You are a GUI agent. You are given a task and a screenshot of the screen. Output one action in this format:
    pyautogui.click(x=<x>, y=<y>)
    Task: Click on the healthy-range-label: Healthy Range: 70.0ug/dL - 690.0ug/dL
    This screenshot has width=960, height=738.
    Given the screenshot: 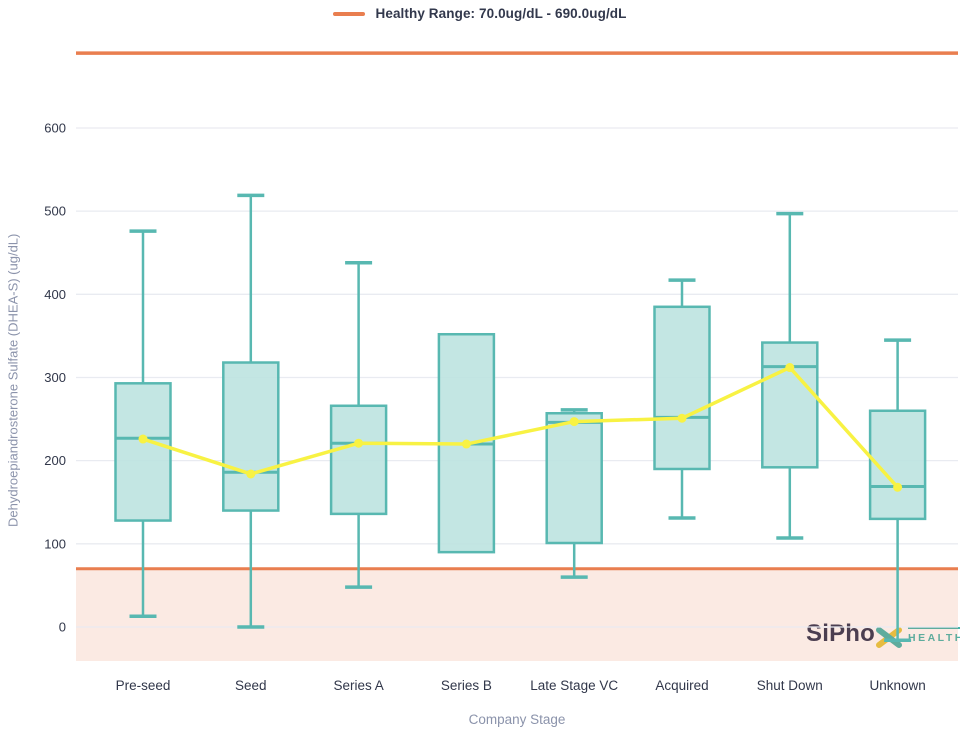 What is the action you would take?
    pyautogui.click(x=501, y=13)
    